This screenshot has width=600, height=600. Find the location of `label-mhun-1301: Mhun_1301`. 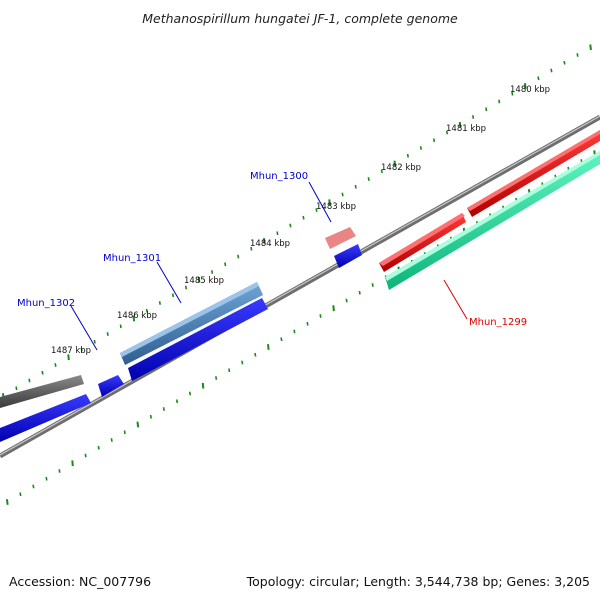

label-mhun-1301: Mhun_1301 is located at coordinates (132, 258).